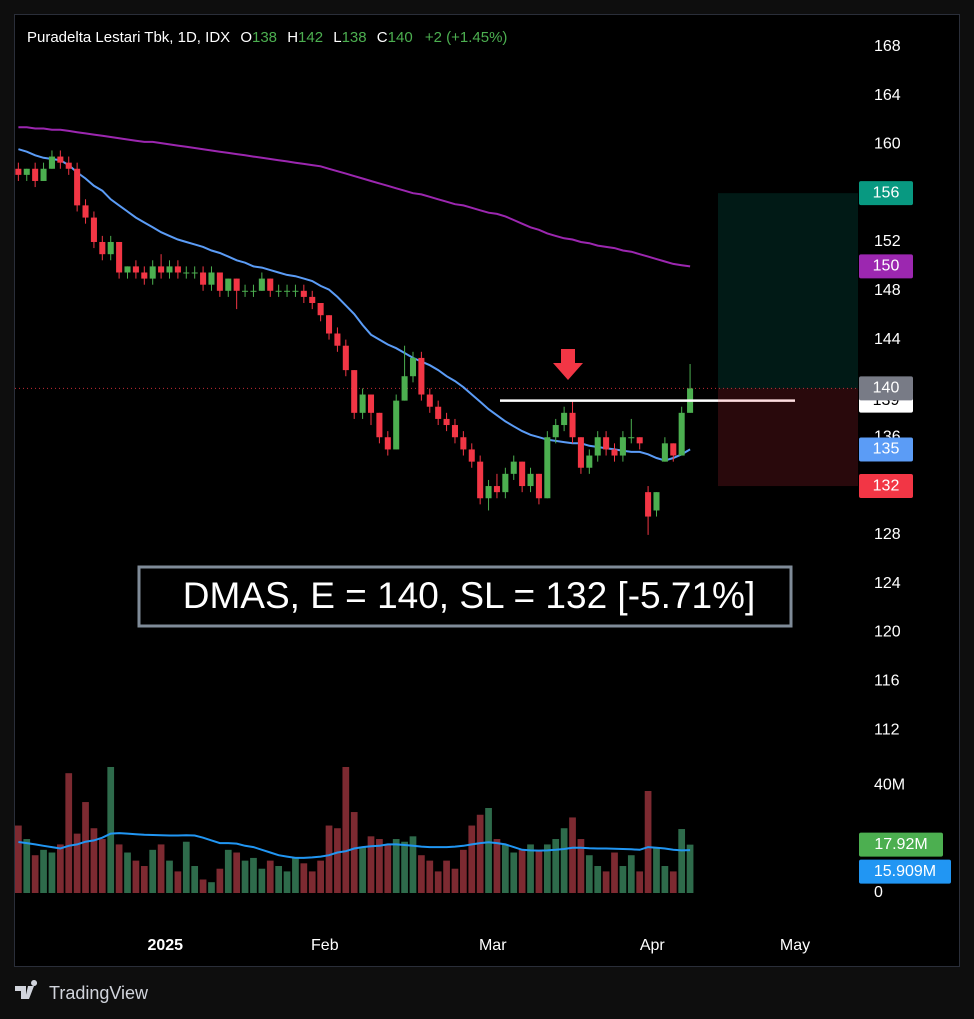  I want to click on volume-ma-label-bg, so click(905, 871).